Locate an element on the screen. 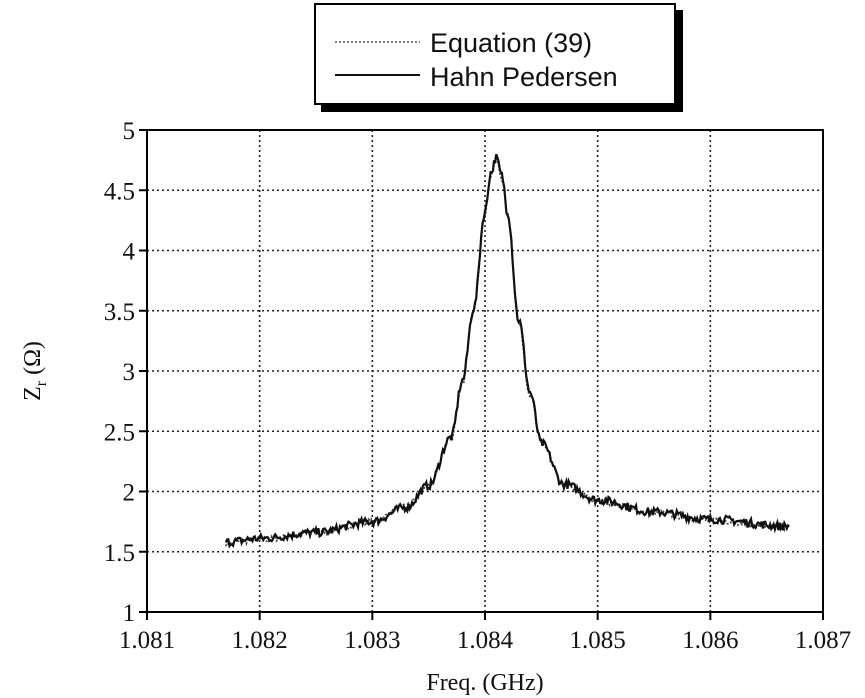  y-axis-title-subscript: r is located at coordinates (41, 383).